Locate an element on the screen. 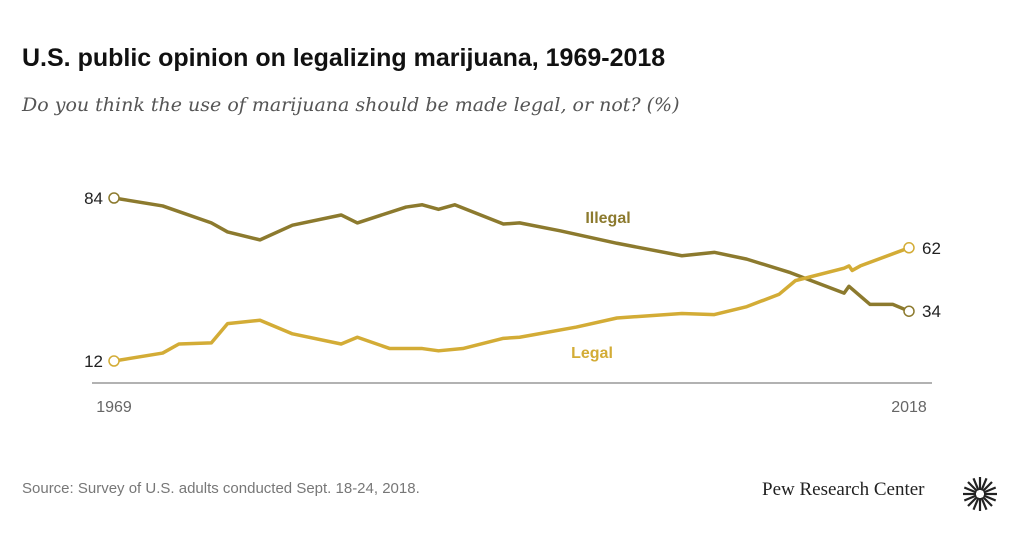 This screenshot has width=1020, height=536. end-data-label: 62 is located at coordinates (931, 248).